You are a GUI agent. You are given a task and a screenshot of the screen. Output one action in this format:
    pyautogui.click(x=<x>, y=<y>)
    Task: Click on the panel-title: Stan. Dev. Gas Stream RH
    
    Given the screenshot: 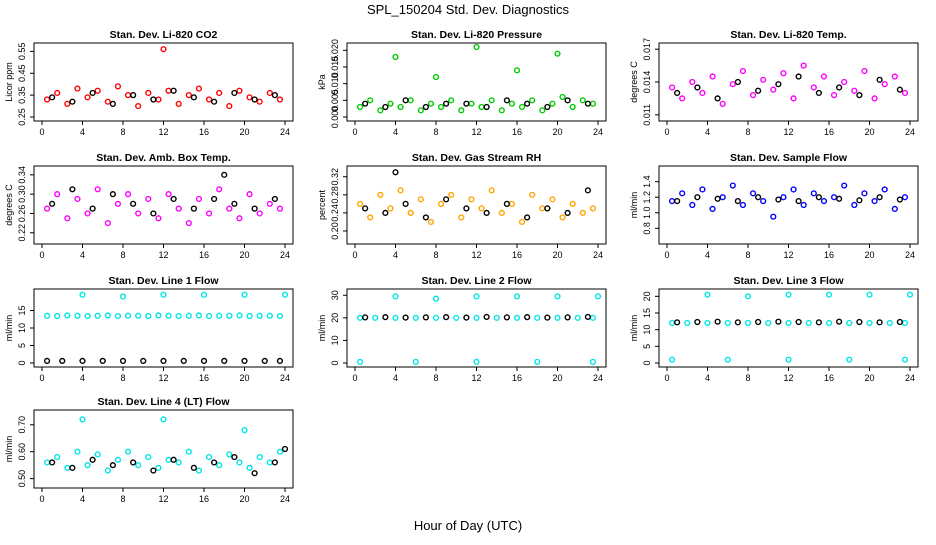 What is the action you would take?
    pyautogui.click(x=476, y=158)
    